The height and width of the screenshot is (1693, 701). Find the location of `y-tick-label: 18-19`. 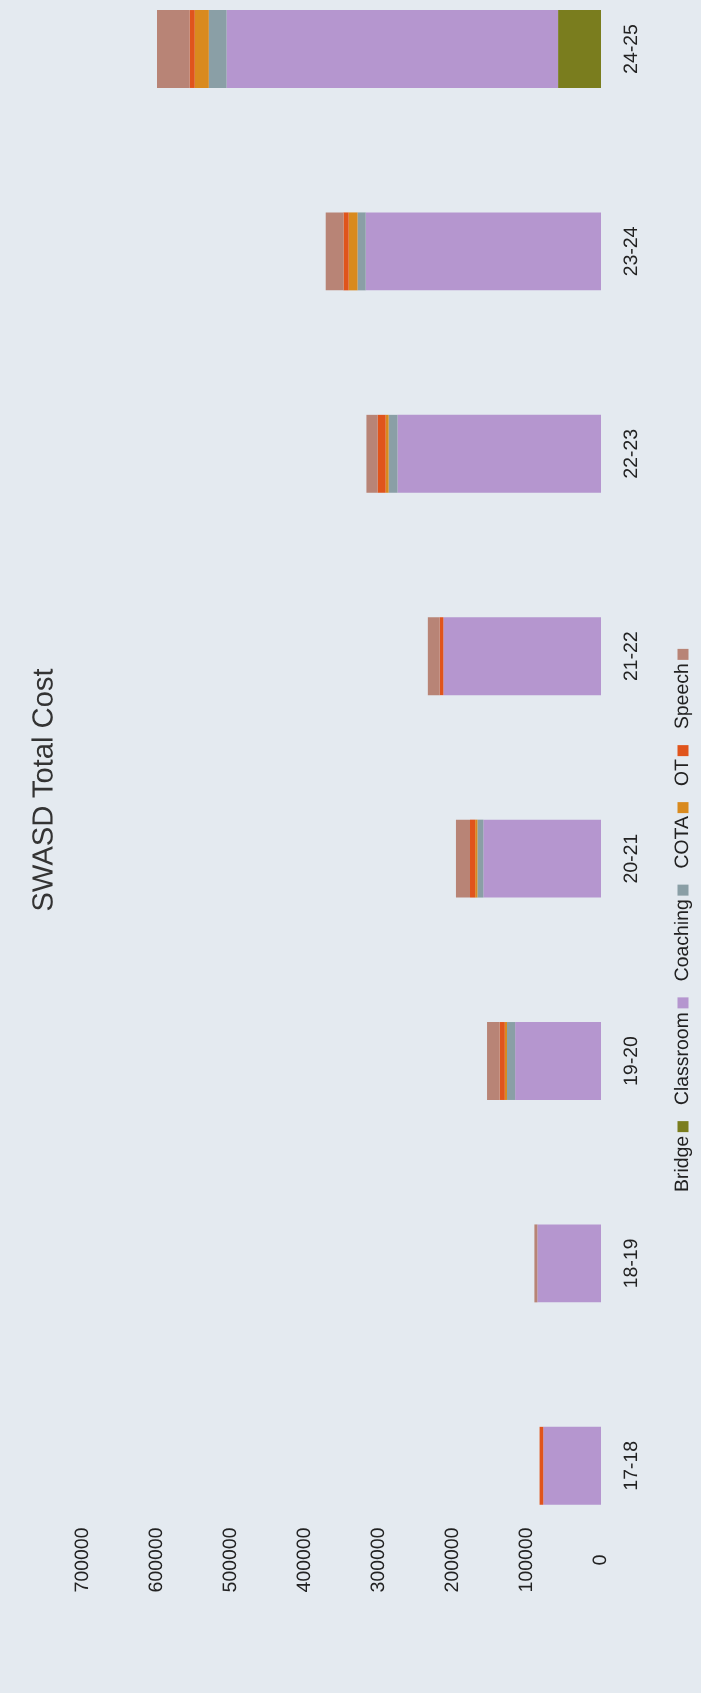

y-tick-label: 18-19 is located at coordinates (630, 1263).